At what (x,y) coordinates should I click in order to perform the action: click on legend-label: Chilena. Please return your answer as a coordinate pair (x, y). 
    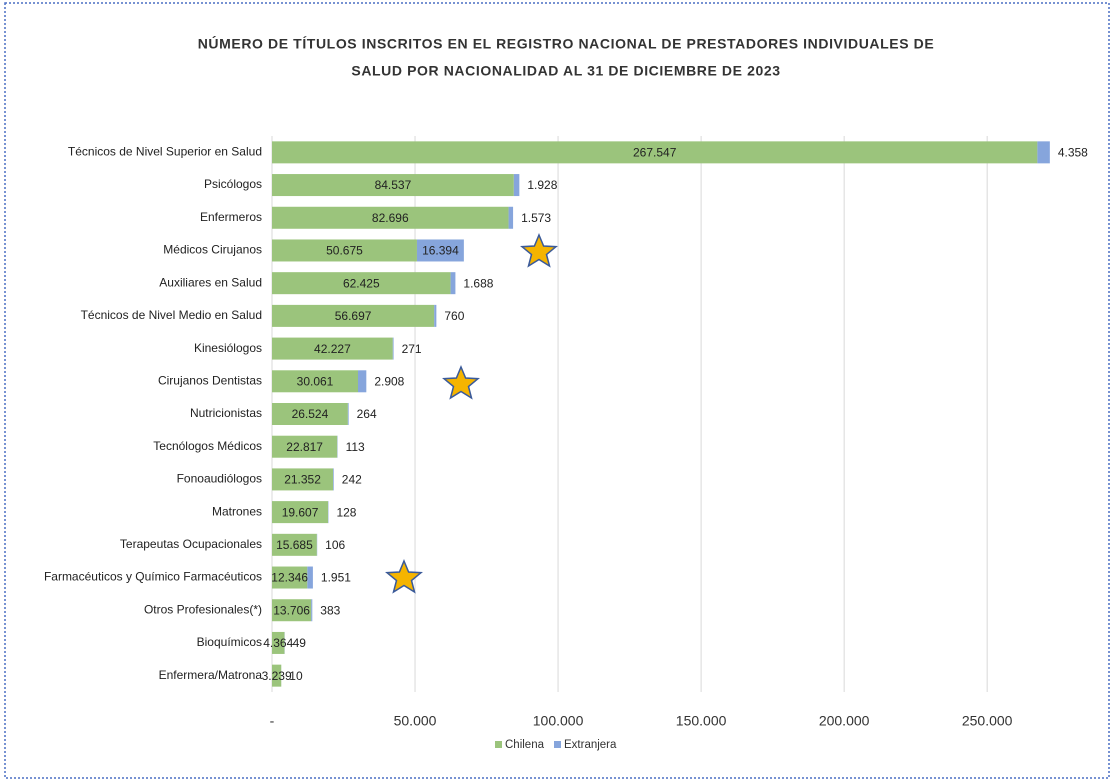
    Looking at the image, I should click on (525, 745).